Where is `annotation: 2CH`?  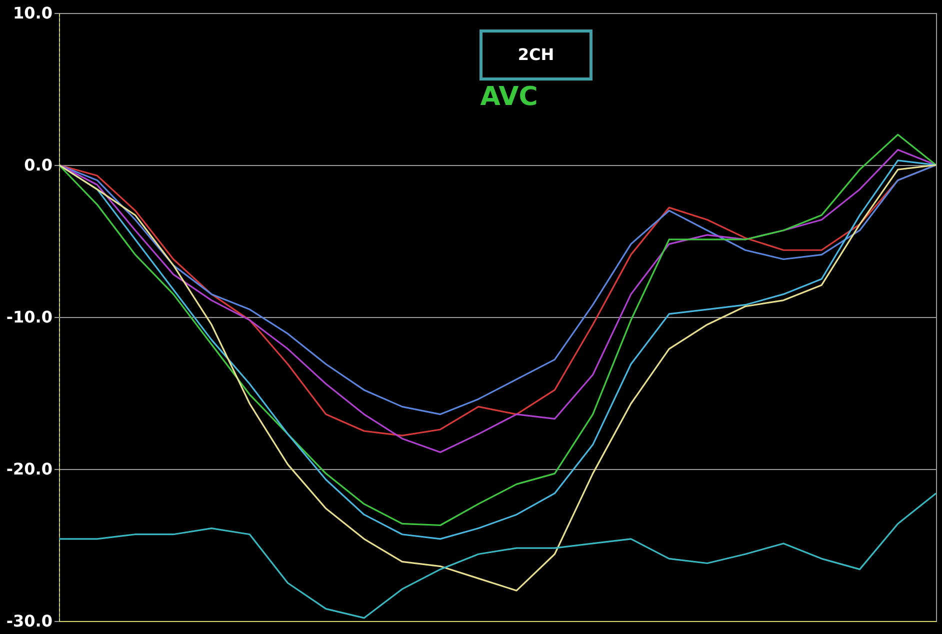 annotation: 2CH is located at coordinates (536, 54).